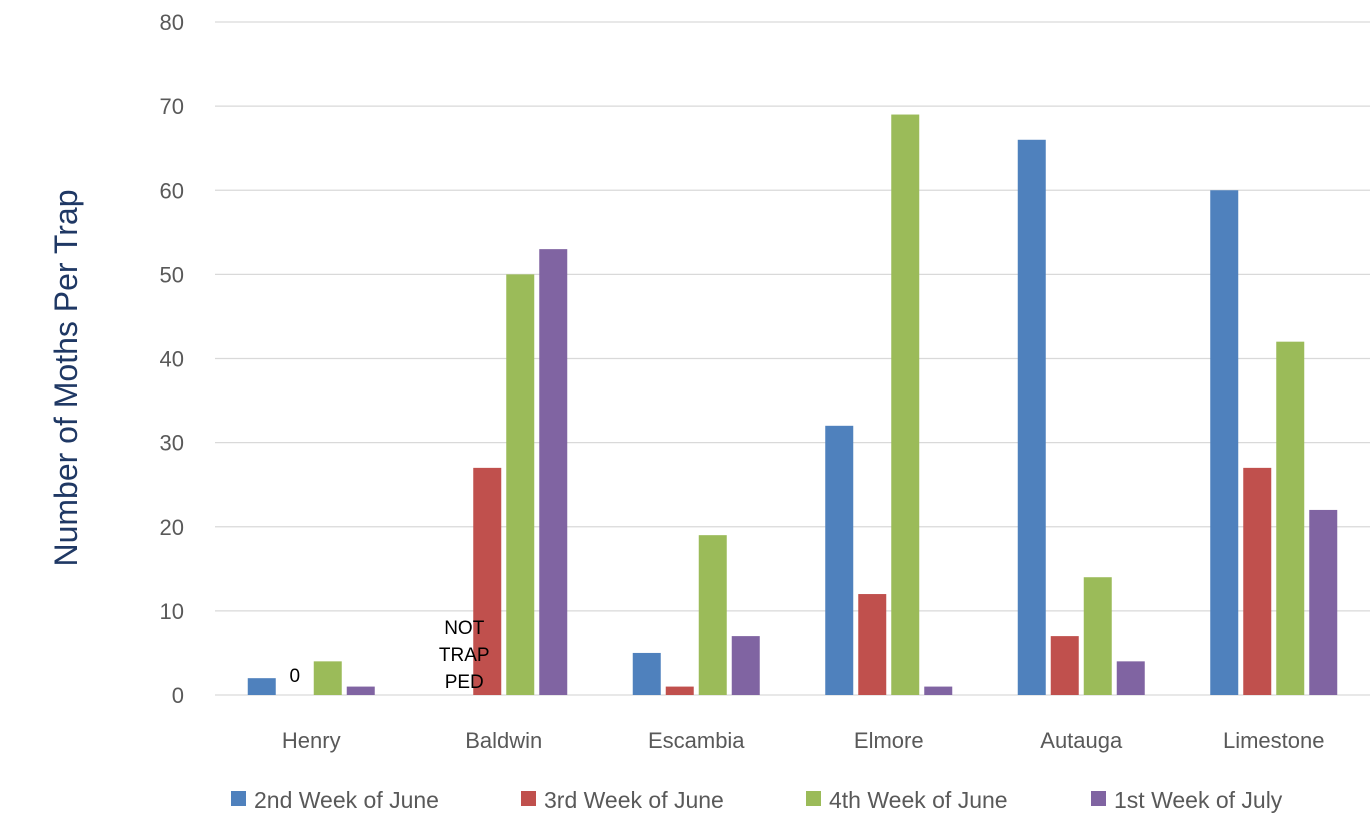  I want to click on y-tick-label: 30, so click(172, 443).